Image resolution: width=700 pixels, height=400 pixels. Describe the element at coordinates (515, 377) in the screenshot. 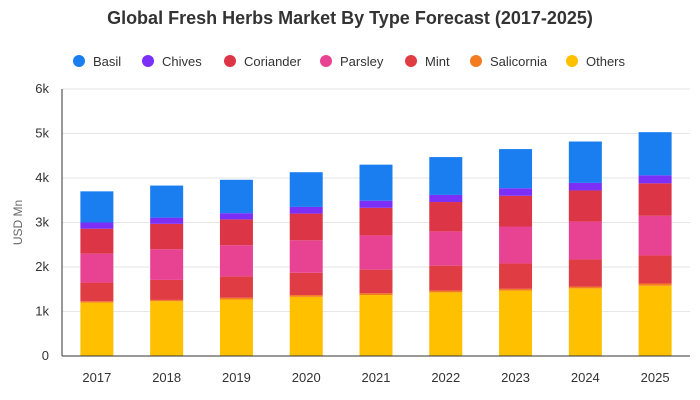

I see `x-tick-label: 2023` at that location.